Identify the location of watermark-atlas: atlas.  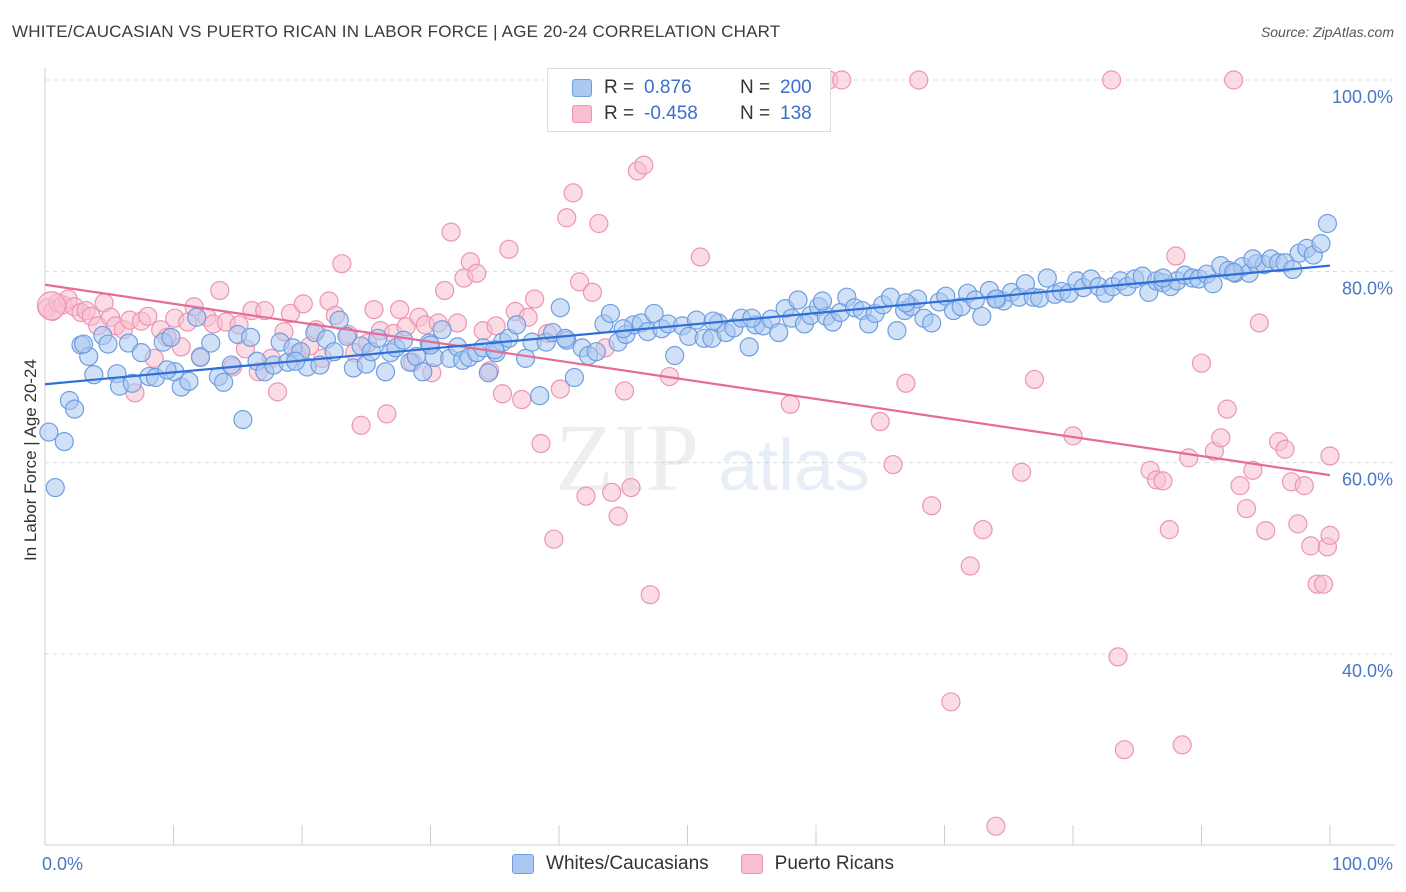
(794, 466).